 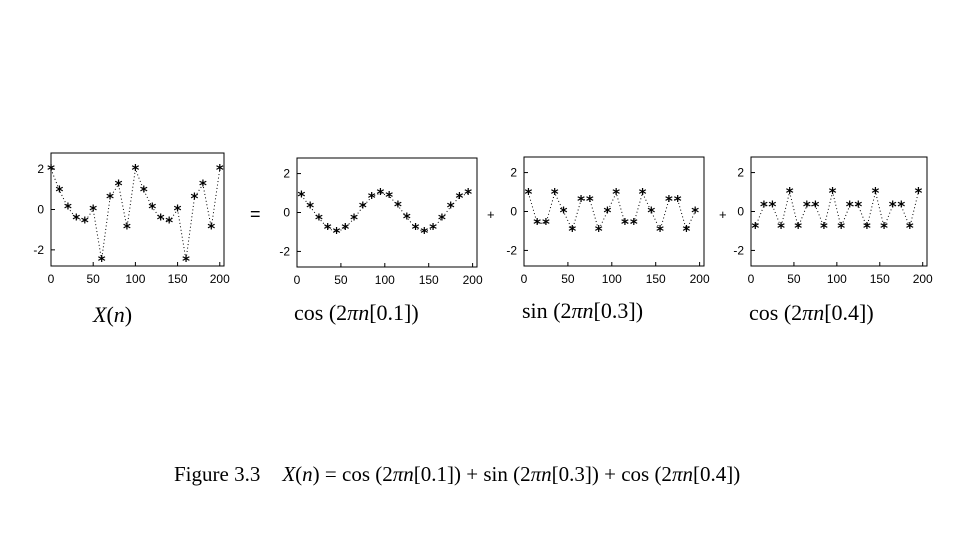 I want to click on label-c3-open: (2, so click(x=790, y=312).